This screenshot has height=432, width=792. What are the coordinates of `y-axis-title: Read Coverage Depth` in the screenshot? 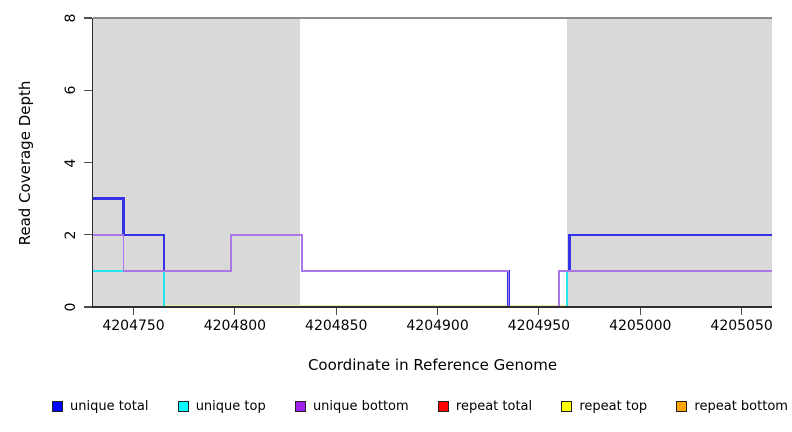 It's located at (25, 162).